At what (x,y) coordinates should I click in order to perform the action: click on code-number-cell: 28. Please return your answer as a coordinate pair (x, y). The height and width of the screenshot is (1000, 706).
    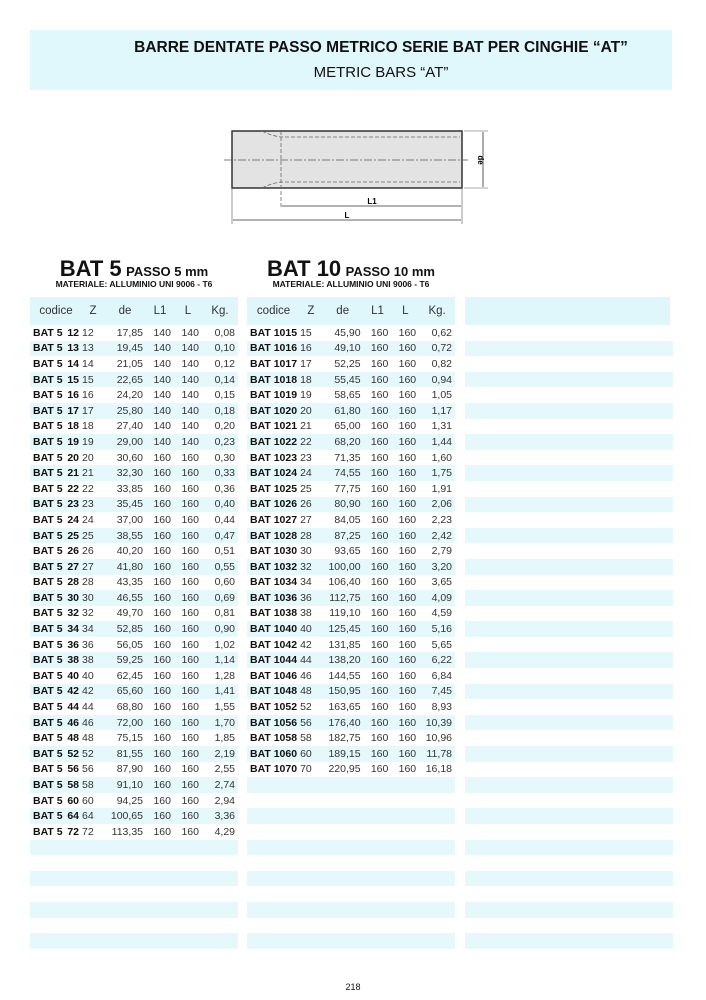
    Looking at the image, I should click on (73, 582).